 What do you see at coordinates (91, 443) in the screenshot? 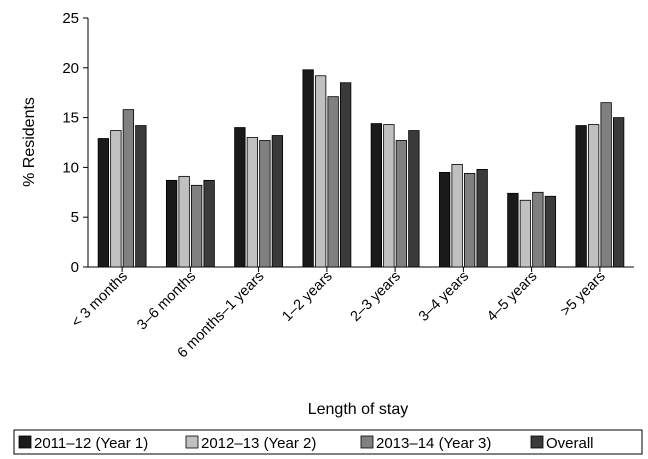
I see `legend-label: 2011–12 (Year 1)` at bounding box center [91, 443].